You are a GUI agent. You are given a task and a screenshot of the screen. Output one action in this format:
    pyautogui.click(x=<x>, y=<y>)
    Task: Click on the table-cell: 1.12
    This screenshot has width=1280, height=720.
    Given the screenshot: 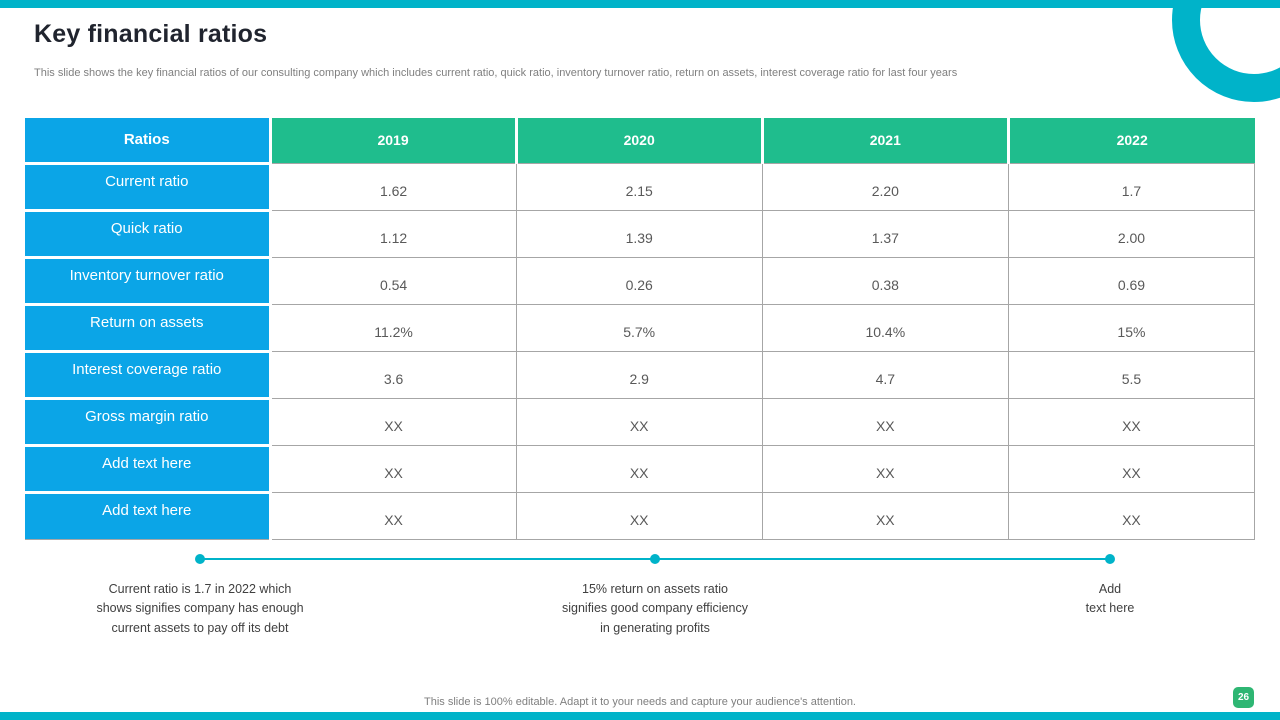 What is the action you would take?
    pyautogui.click(x=393, y=233)
    